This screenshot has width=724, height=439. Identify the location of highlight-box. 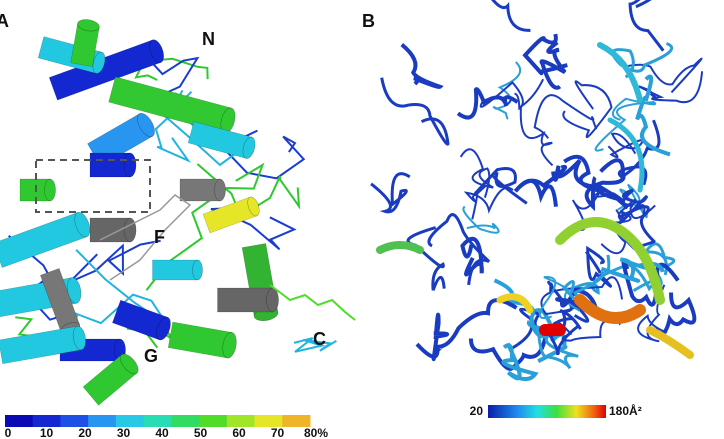
(93, 186).